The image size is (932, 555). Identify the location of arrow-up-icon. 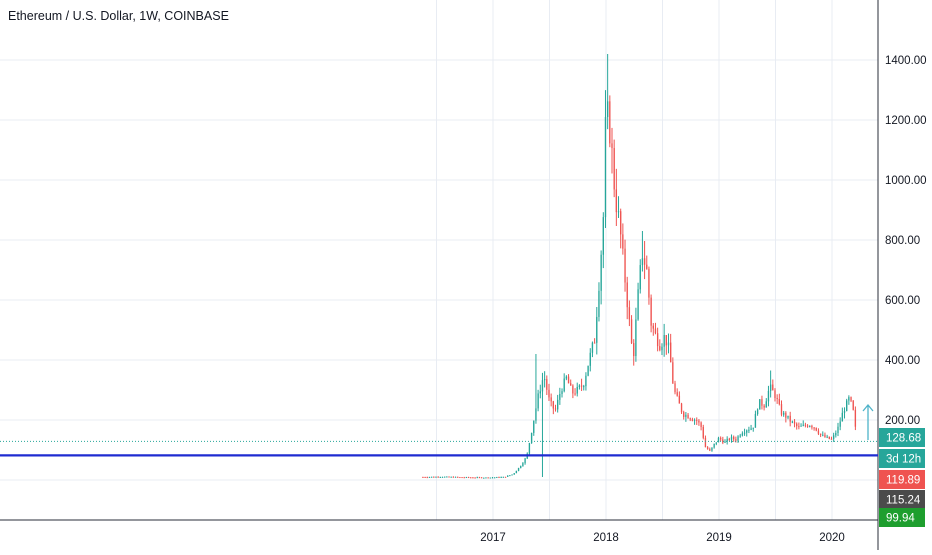
(868, 421).